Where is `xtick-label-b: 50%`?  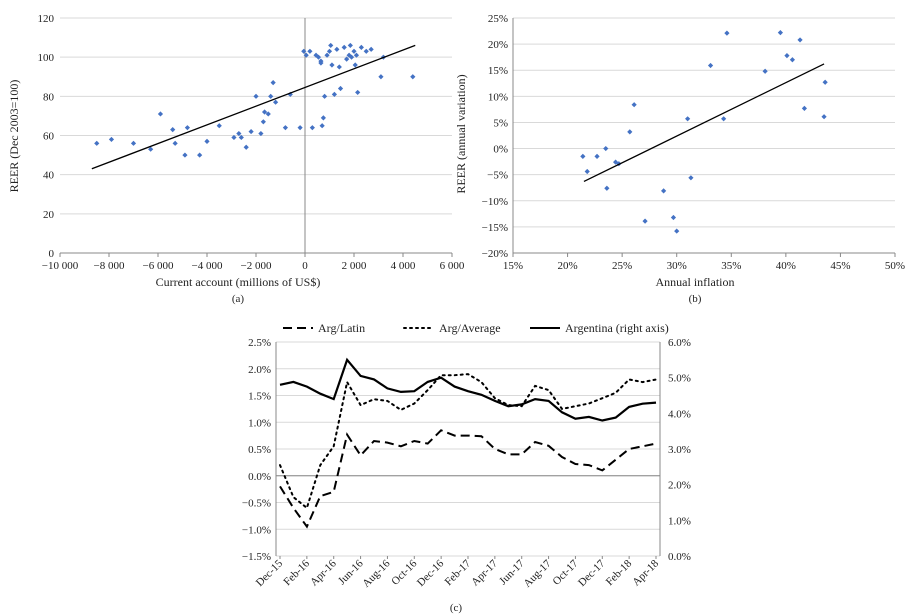
xtick-label-b: 50% is located at coordinates (895, 266).